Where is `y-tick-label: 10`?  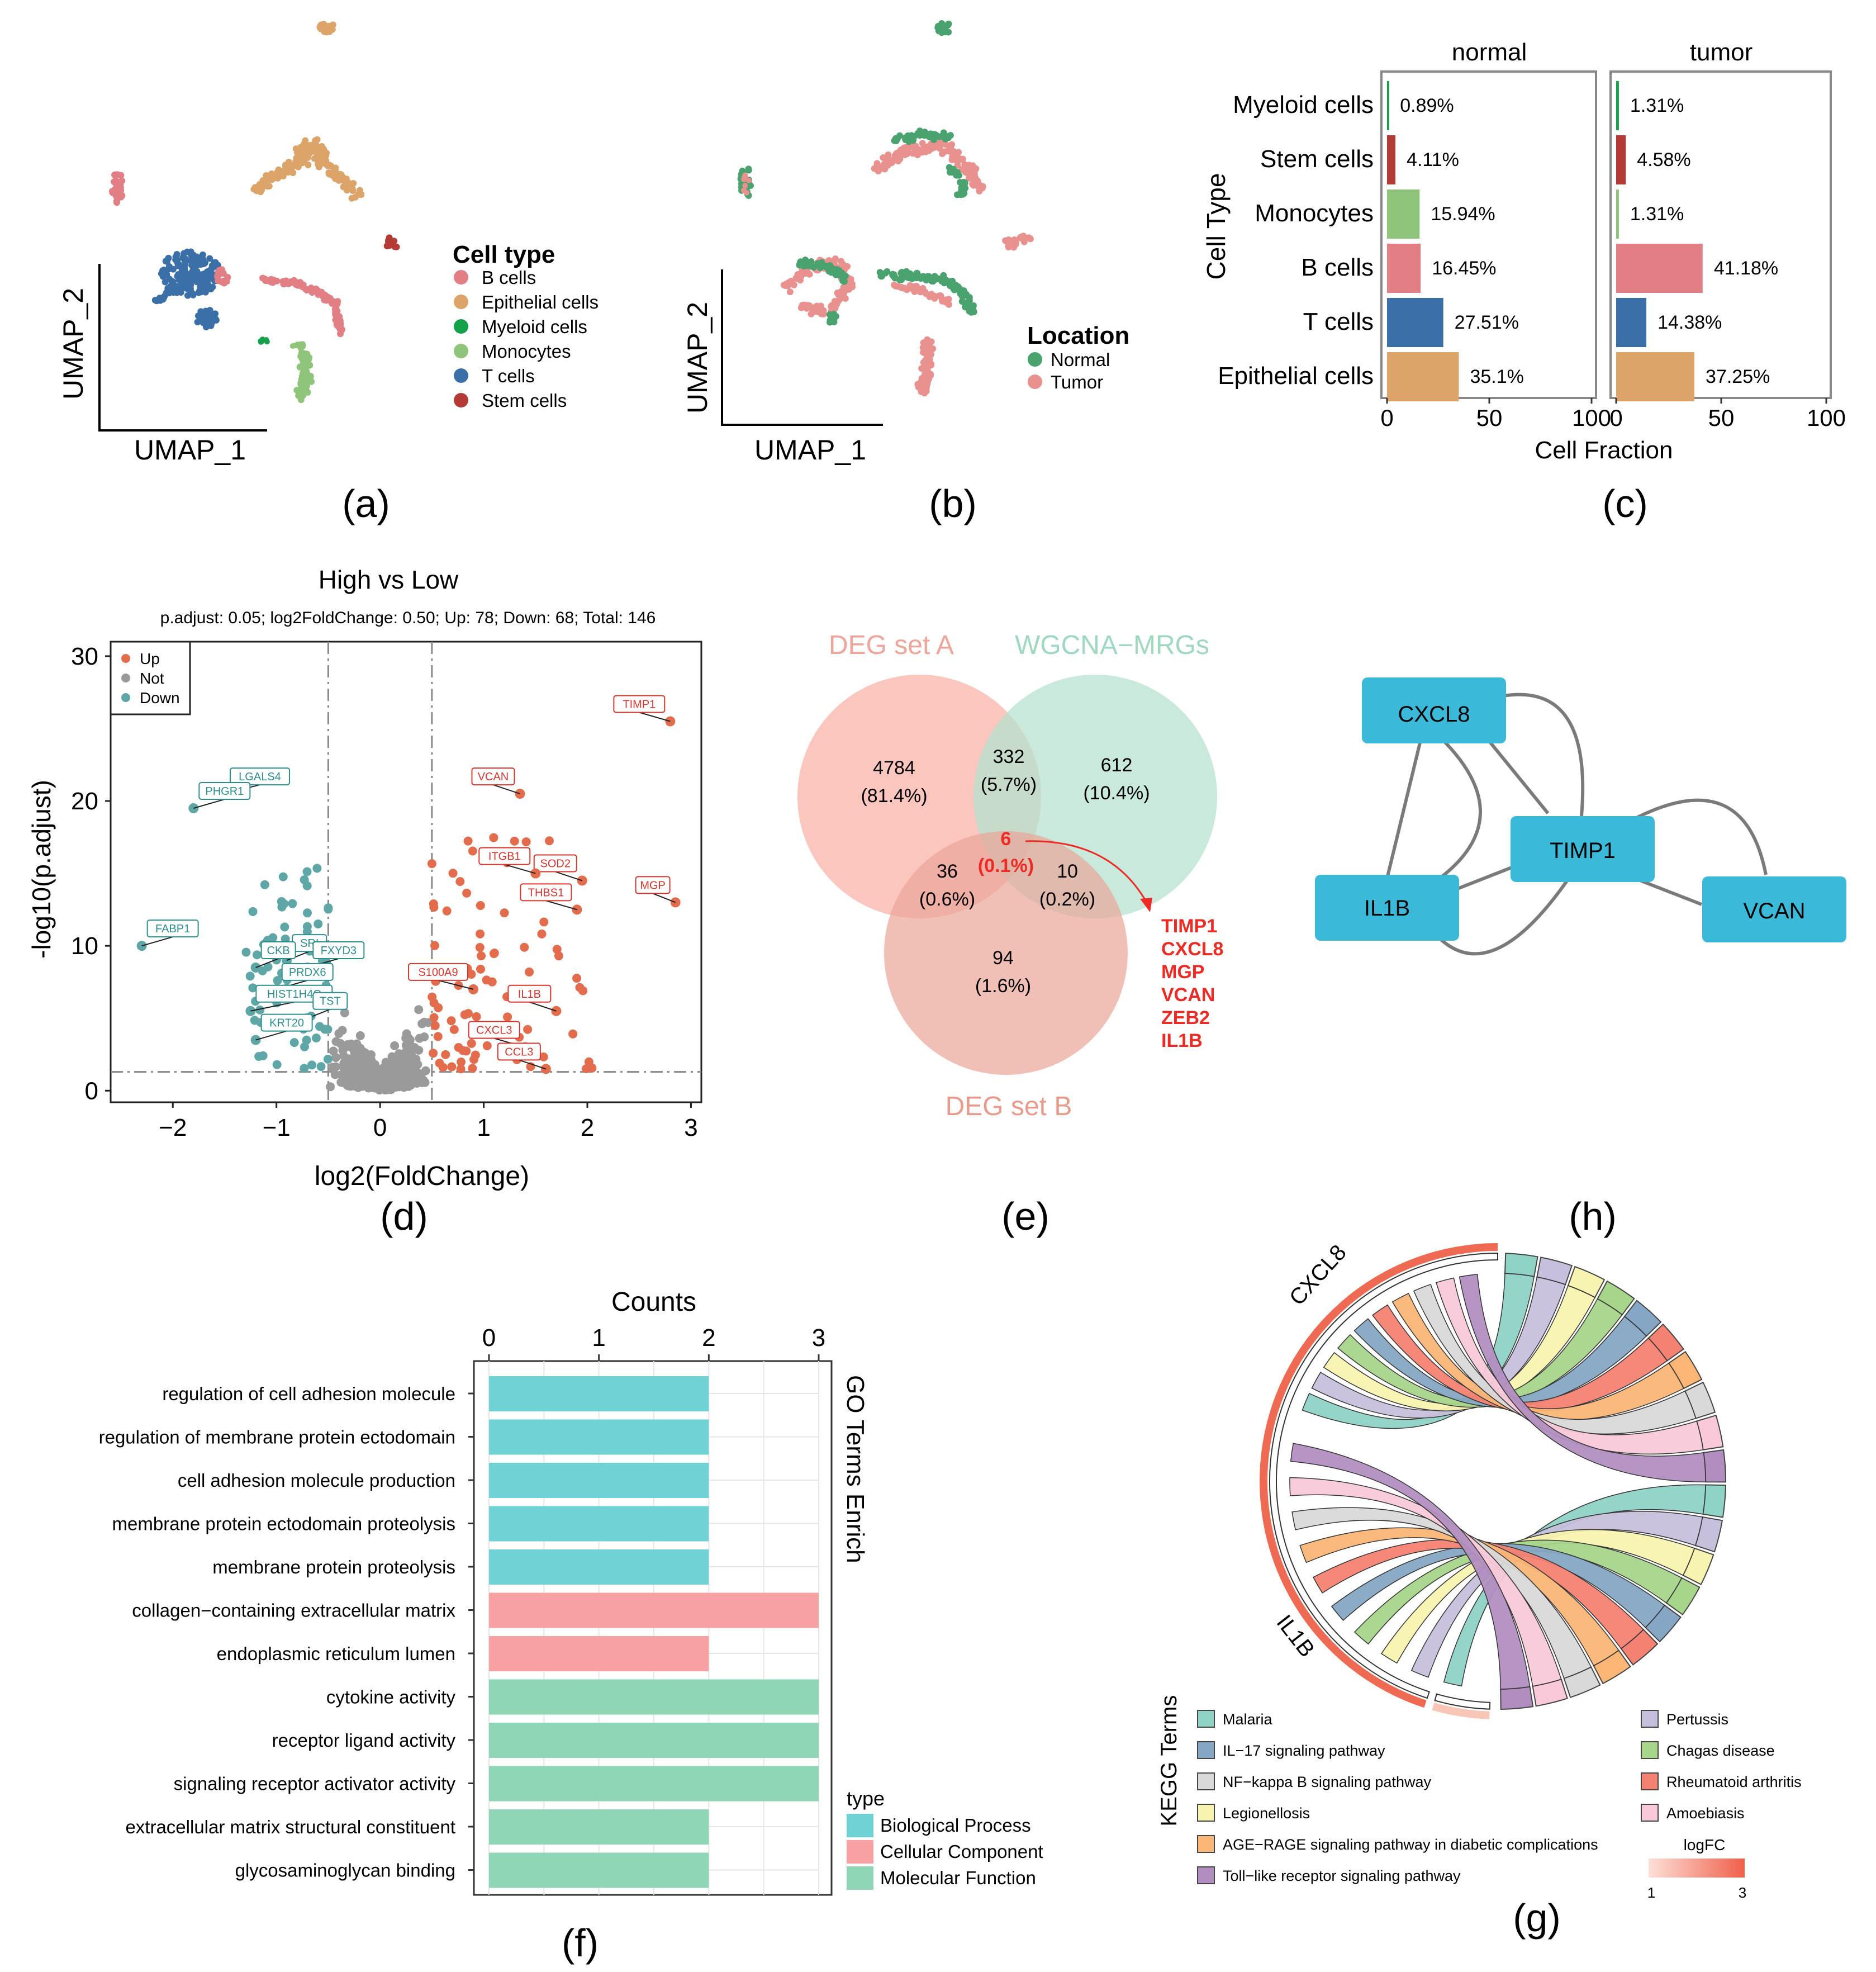 y-tick-label: 10 is located at coordinates (85, 946).